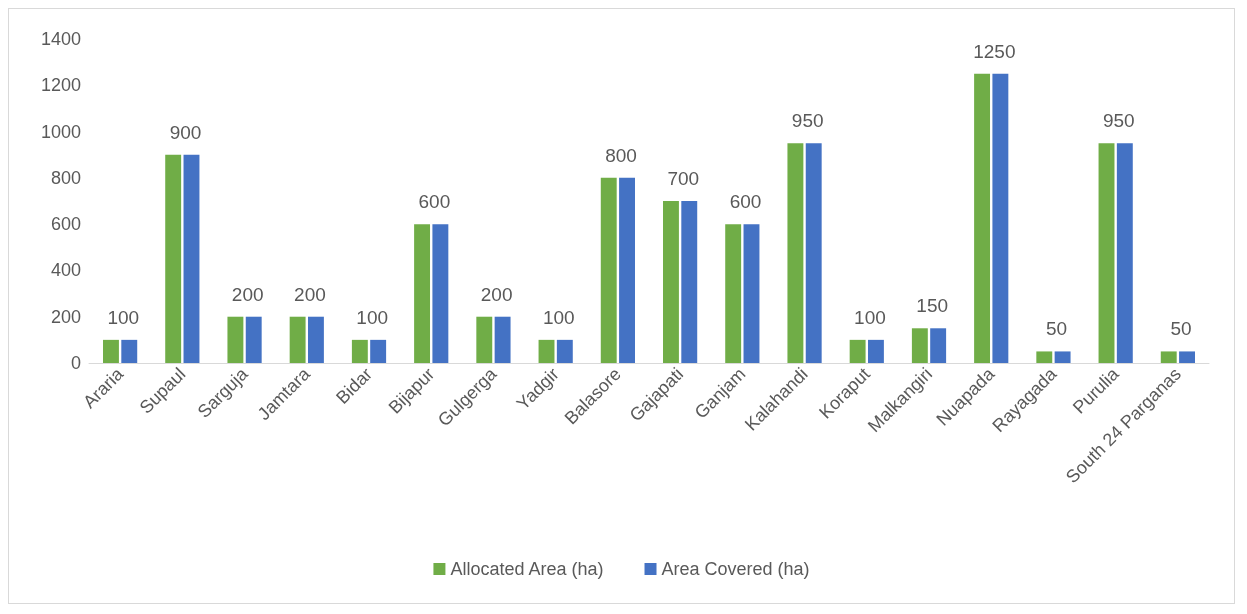 The image size is (1247, 614). I want to click on y-tick-label: 0, so click(75, 363).